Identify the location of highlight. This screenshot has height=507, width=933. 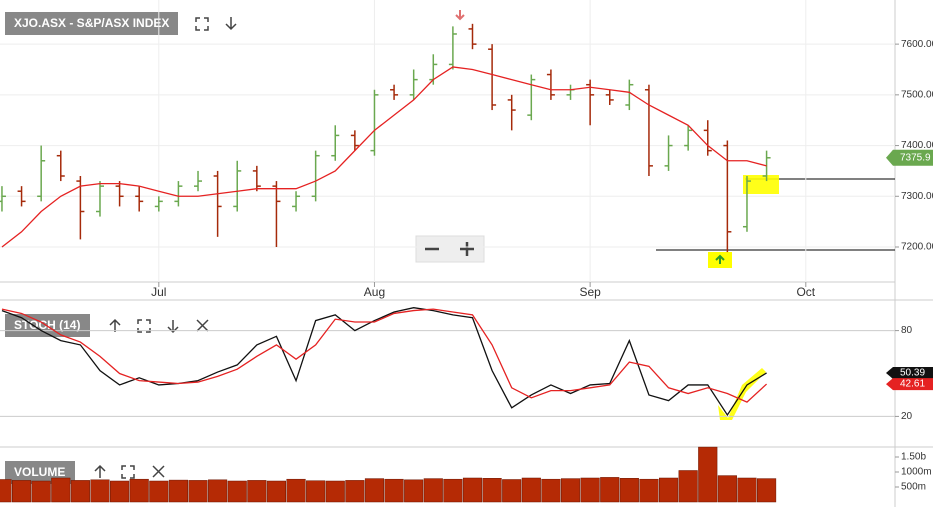
(761, 184).